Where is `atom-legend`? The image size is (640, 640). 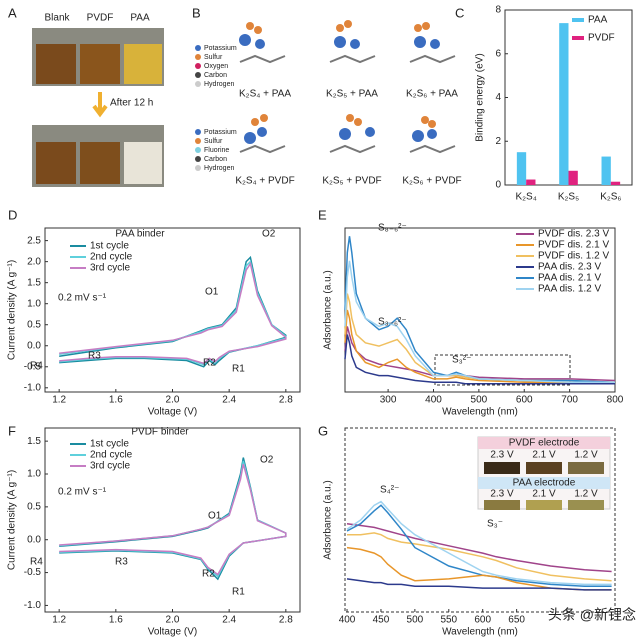
atom-legend is located at coordinates (198, 108).